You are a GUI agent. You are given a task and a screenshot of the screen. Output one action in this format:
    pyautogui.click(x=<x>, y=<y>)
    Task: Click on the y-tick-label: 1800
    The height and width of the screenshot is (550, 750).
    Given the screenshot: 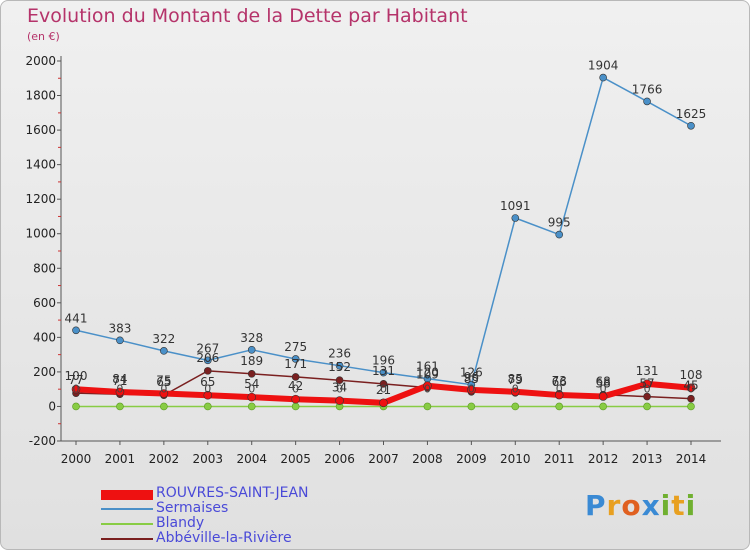 What is the action you would take?
    pyautogui.click(x=40, y=96)
    